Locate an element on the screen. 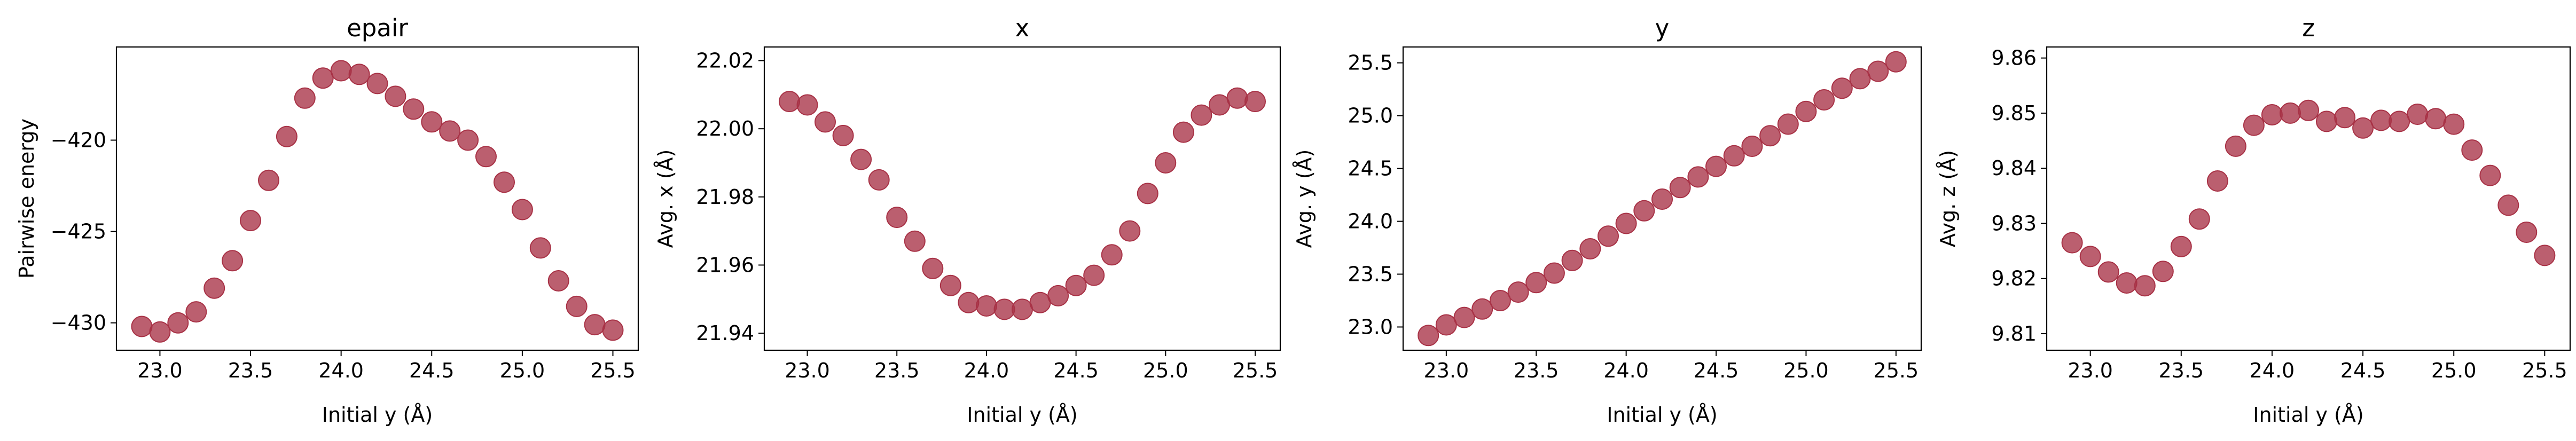  chart-title: z is located at coordinates (2308, 28).